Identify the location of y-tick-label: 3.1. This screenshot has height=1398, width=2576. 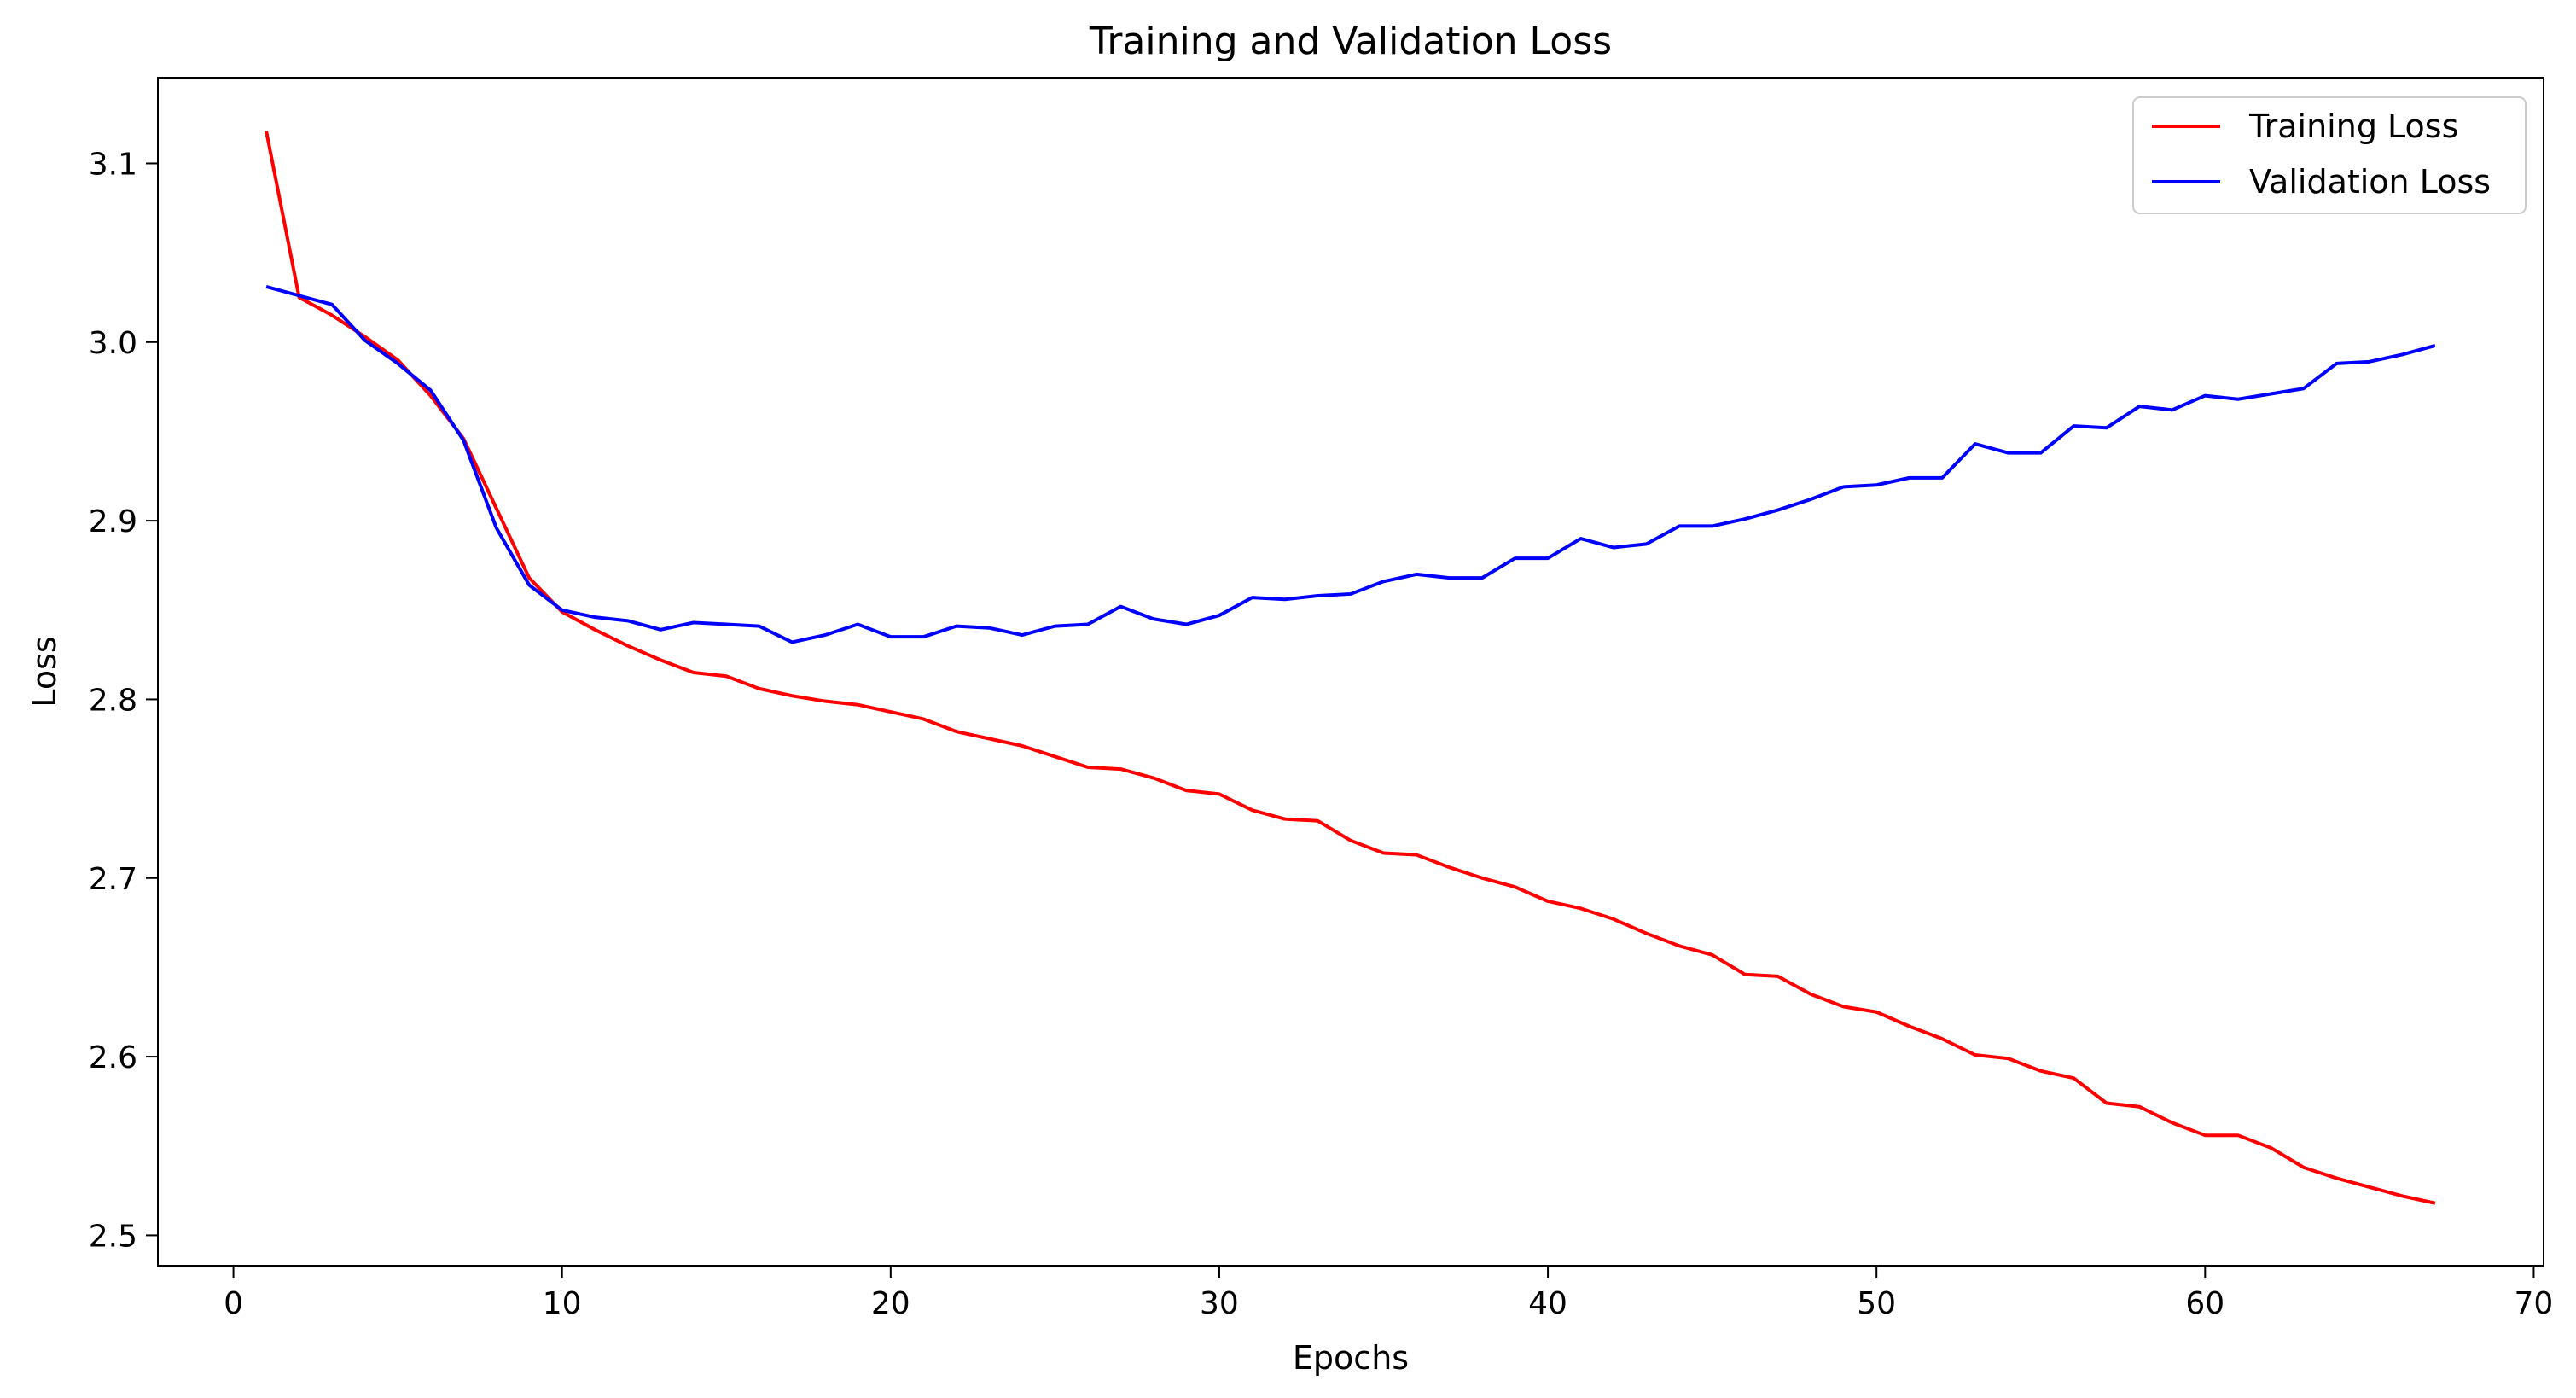
(113, 164).